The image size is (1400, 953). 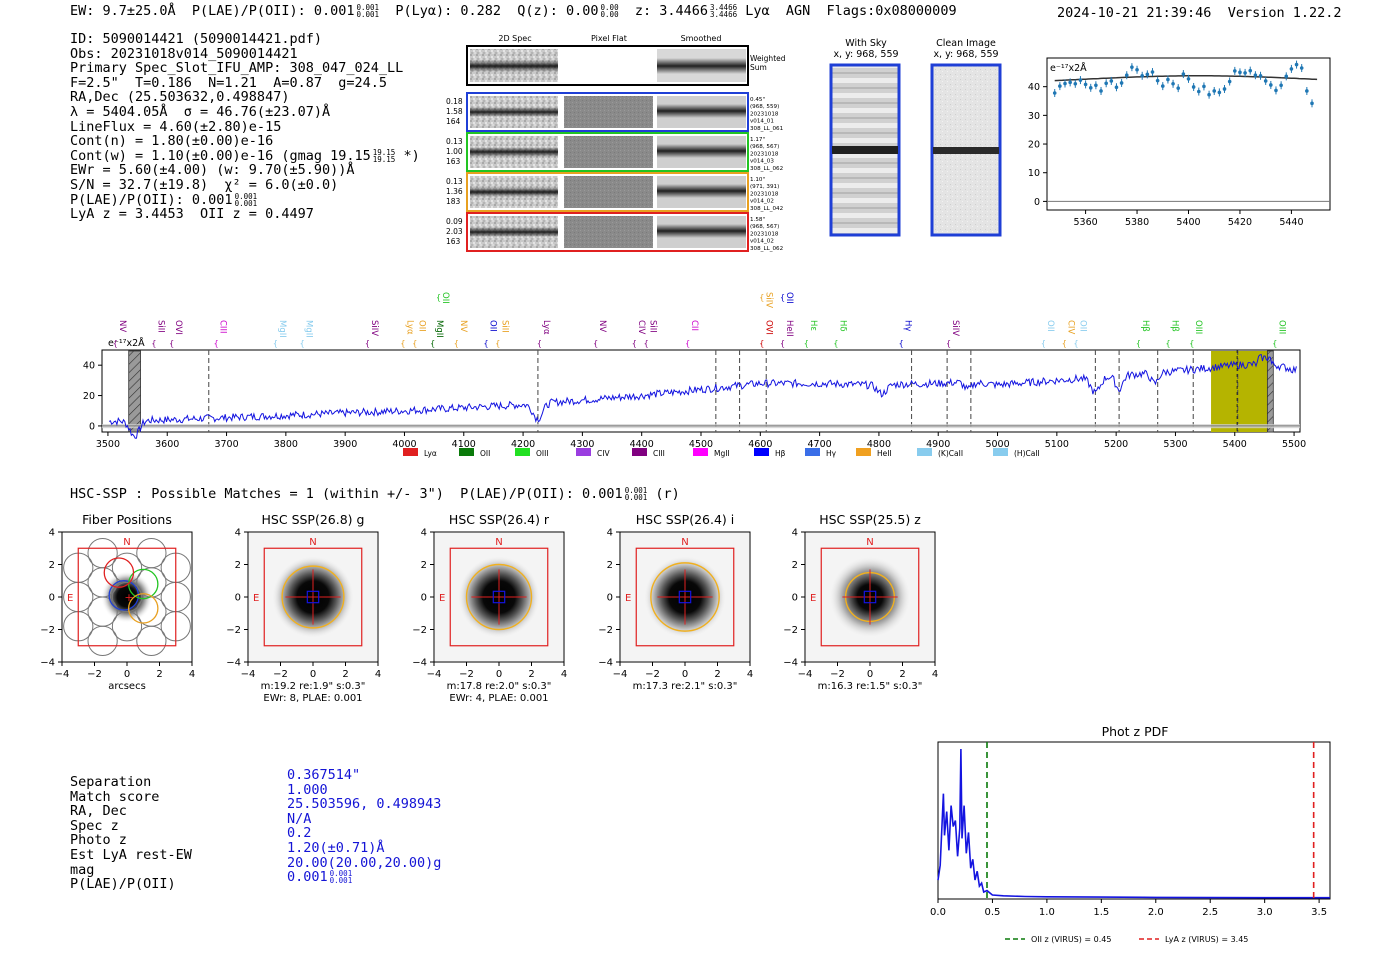 I want to click on hsc-xtick-label: 0, so click(x=870, y=674).